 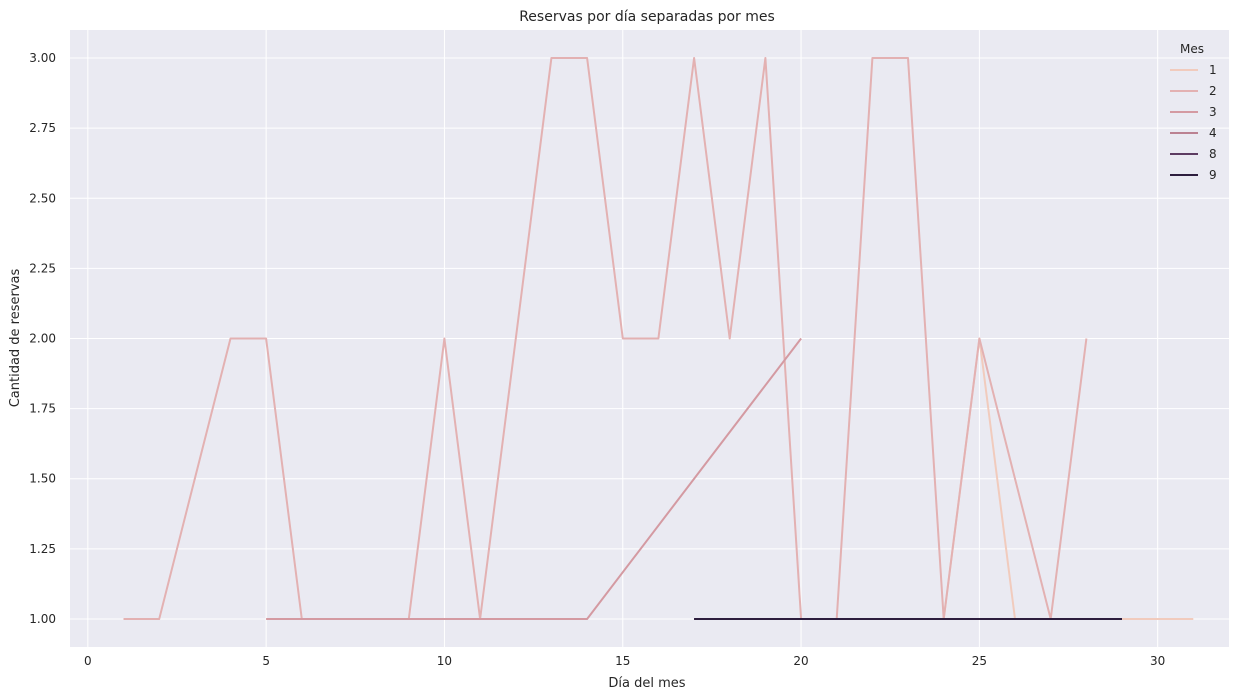 I want to click on legend-label-9: 9, so click(x=1213, y=175).